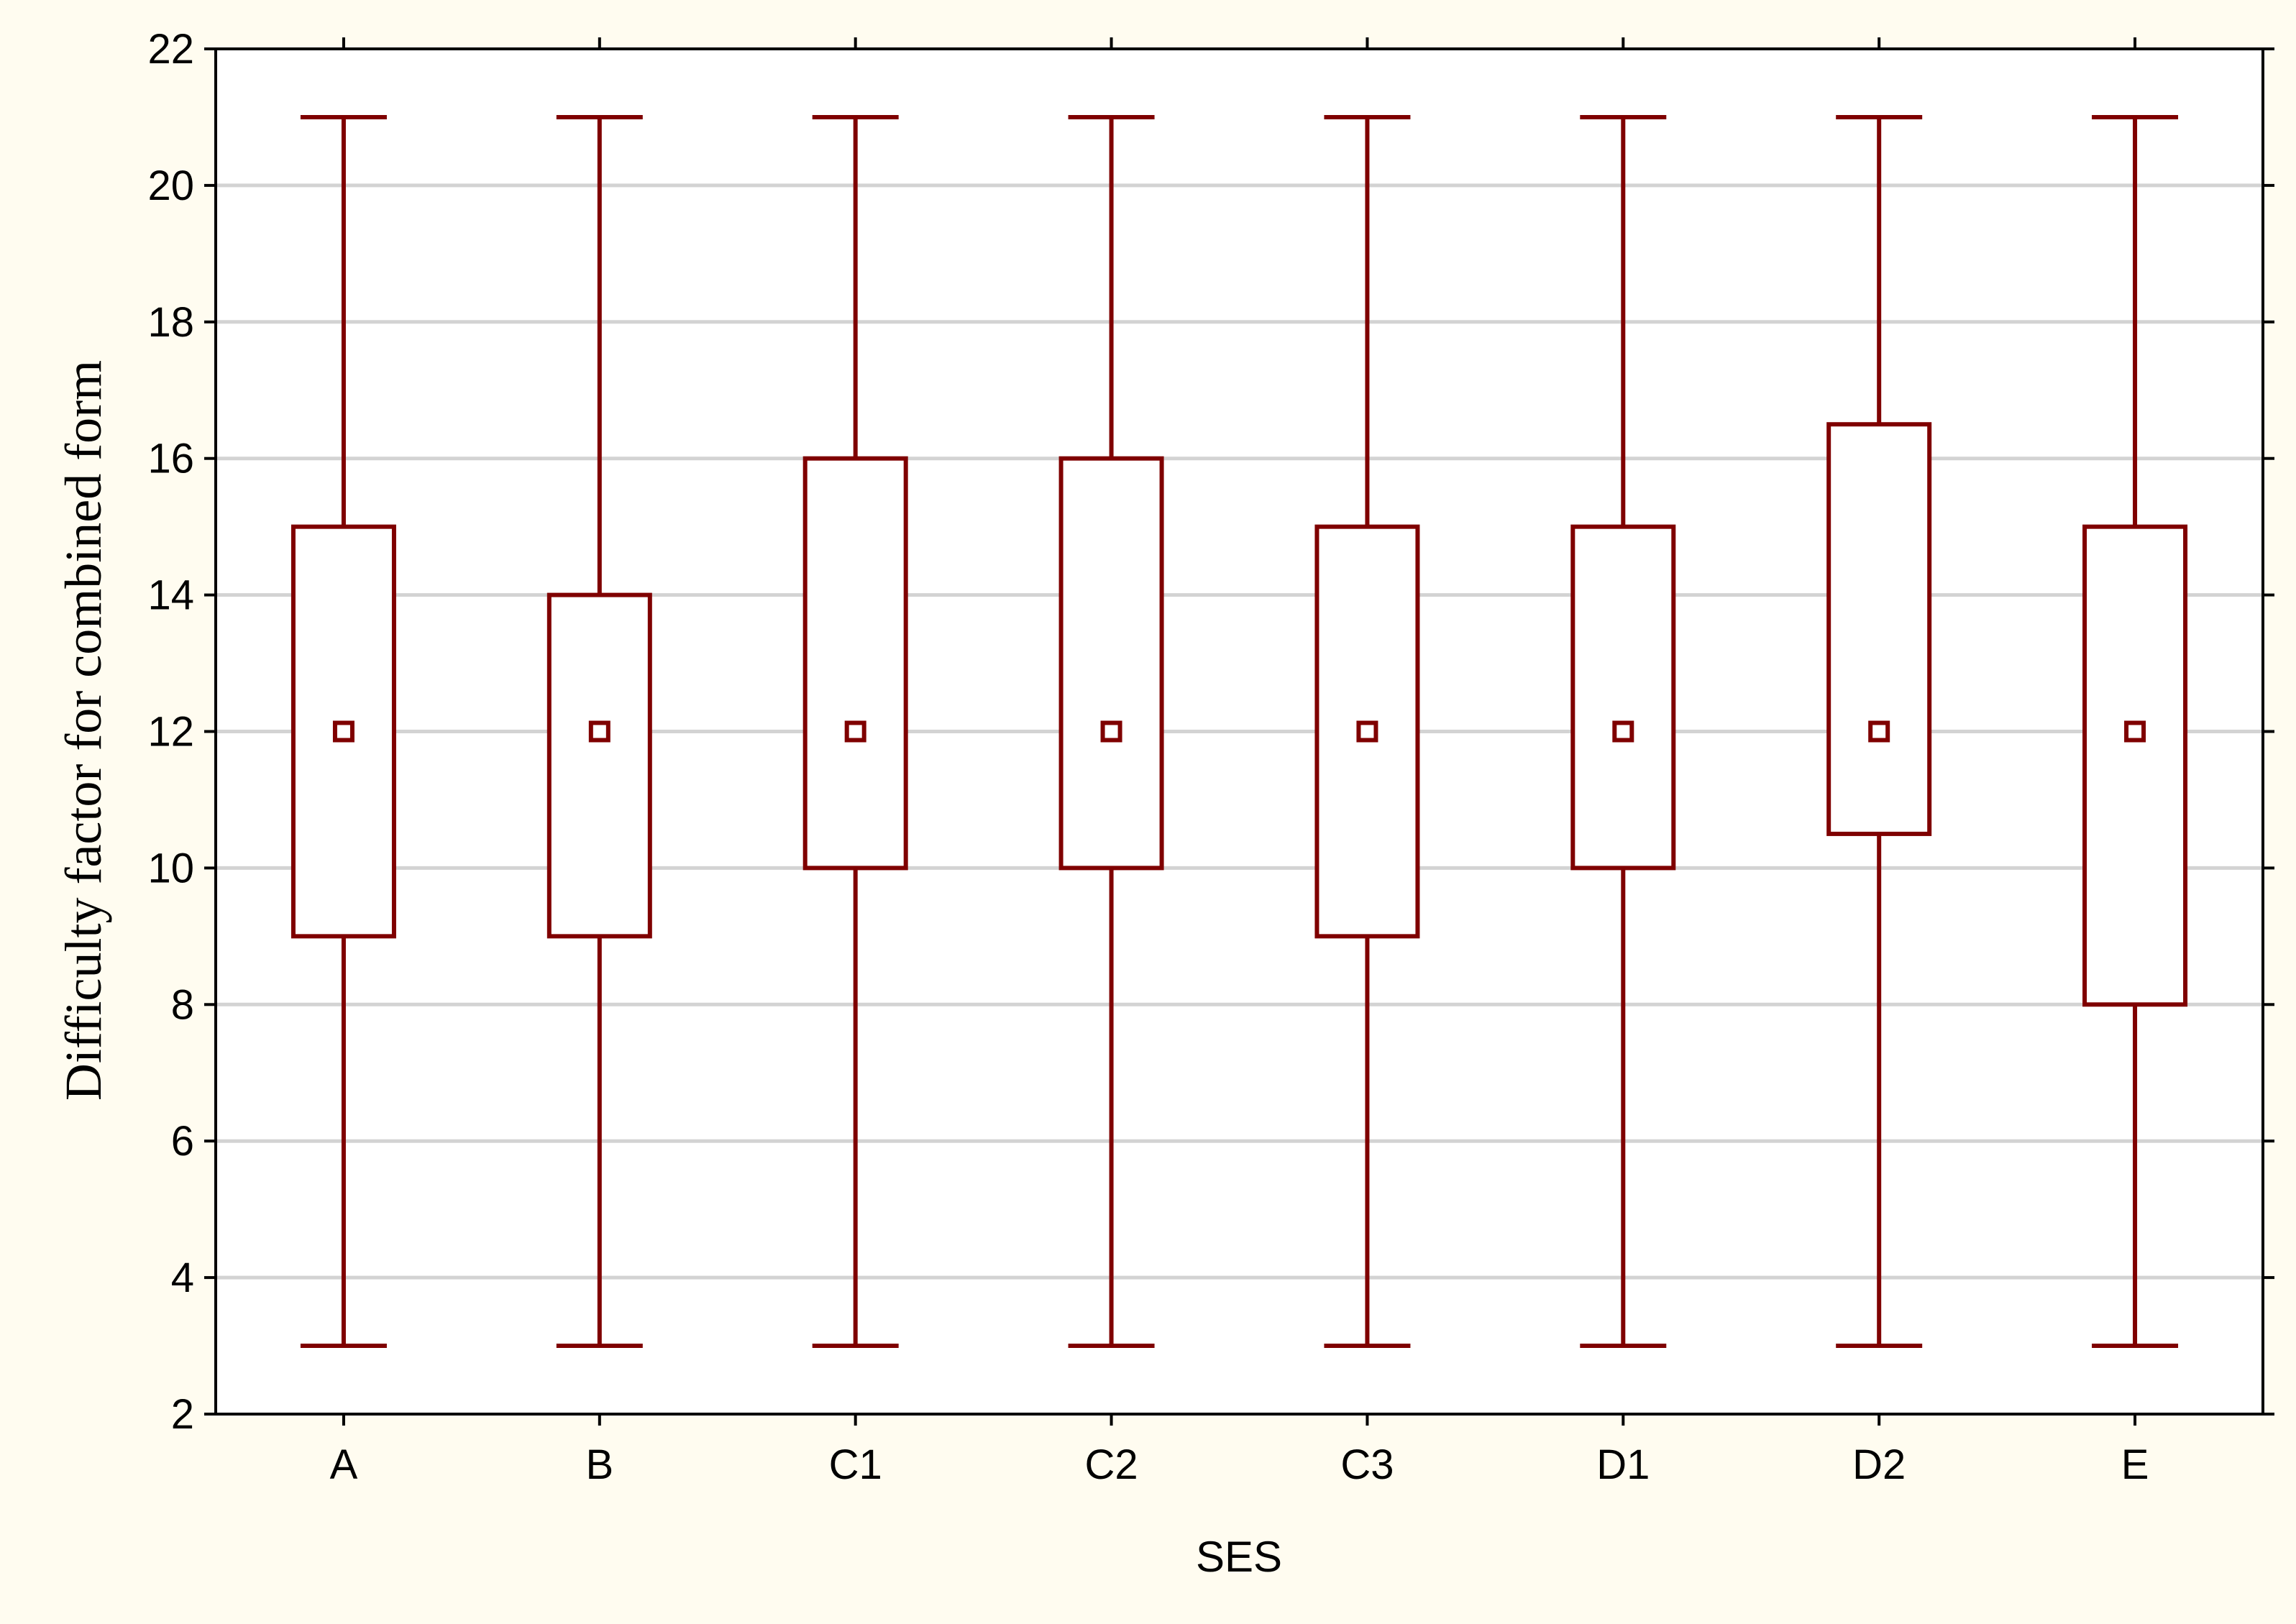  I want to click on x-tick-label: B, so click(599, 1464).